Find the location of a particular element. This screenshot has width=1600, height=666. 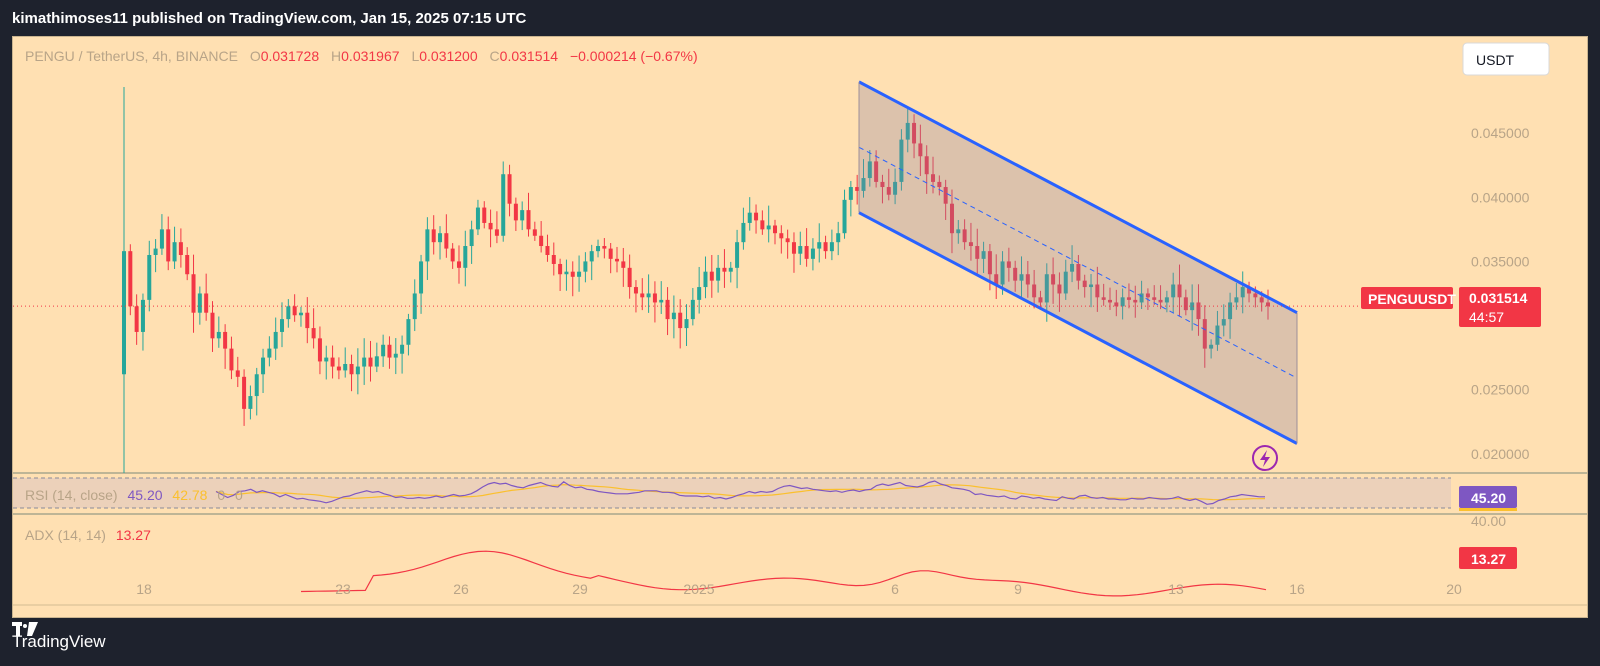

adx-line is located at coordinates (783, 573).